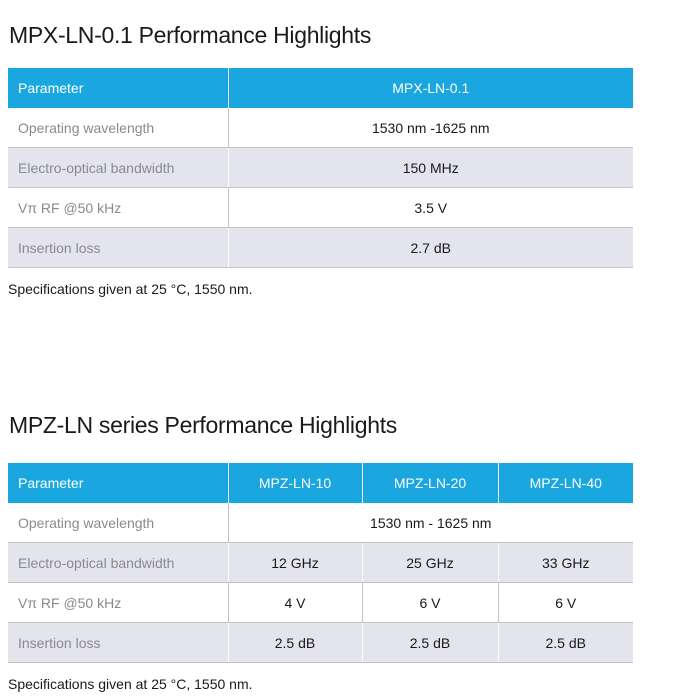 Image resolution: width=700 pixels, height=700 pixels. I want to click on table-row: Vπ RF @50 kHz 4 V 6 V 6 V, so click(320, 602).